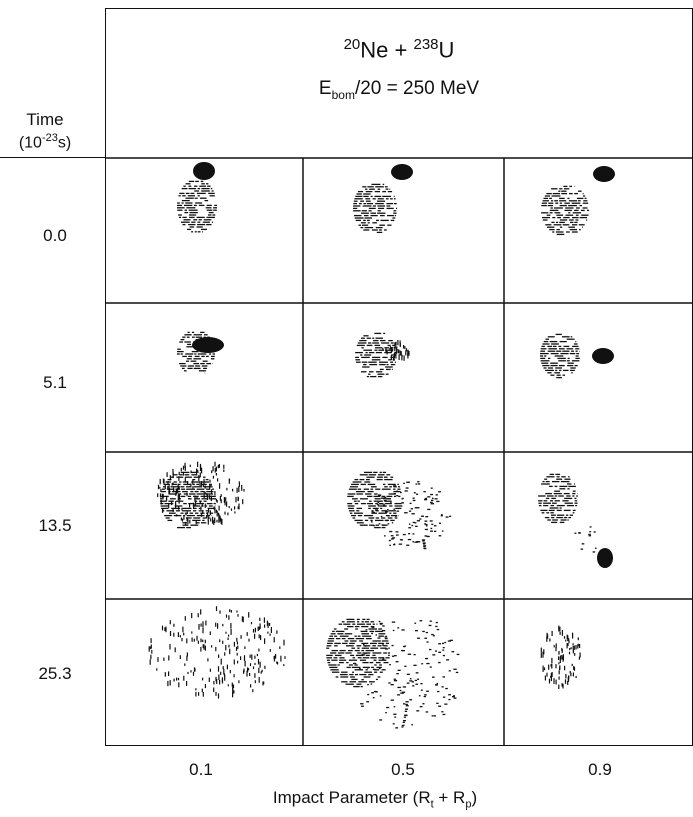 The height and width of the screenshot is (817, 693). What do you see at coordinates (600, 769) in the screenshot?
I see `impact-value-2: 0.9` at bounding box center [600, 769].